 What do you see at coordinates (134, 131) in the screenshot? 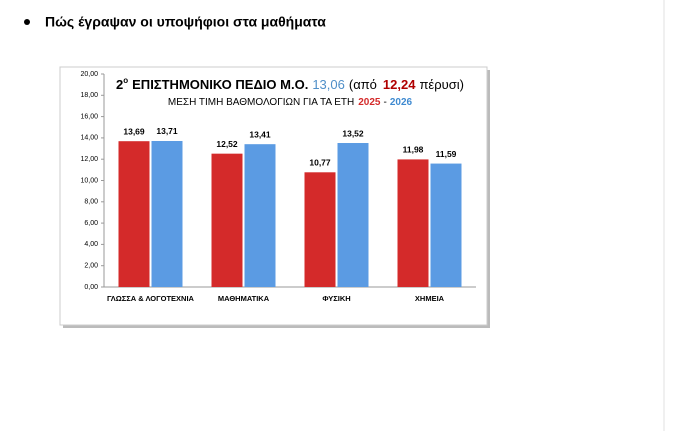
I see `value-label: 13,69` at bounding box center [134, 131].